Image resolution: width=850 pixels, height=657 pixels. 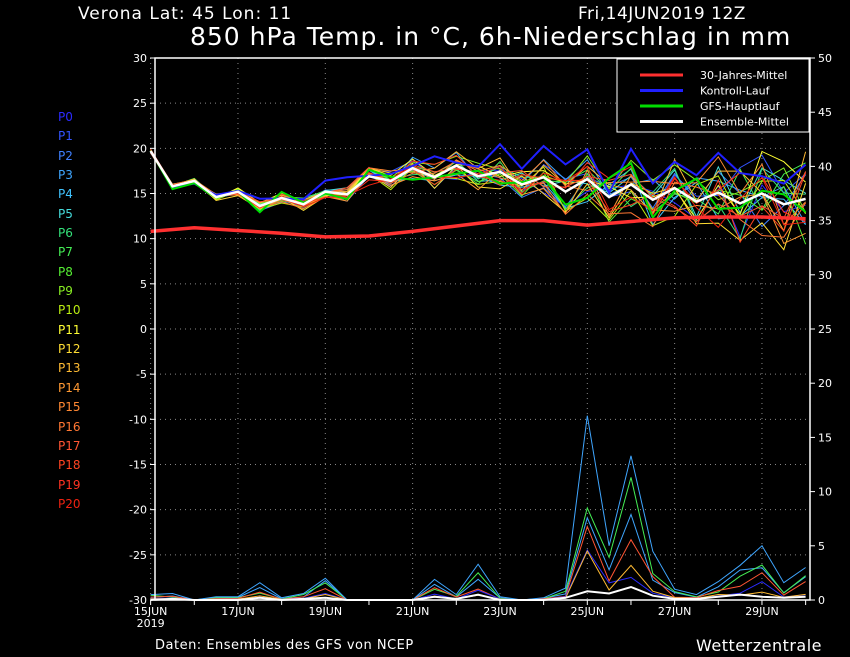 What do you see at coordinates (138, 419) in the screenshot?
I see `left-tick-label: -10` at bounding box center [138, 419].